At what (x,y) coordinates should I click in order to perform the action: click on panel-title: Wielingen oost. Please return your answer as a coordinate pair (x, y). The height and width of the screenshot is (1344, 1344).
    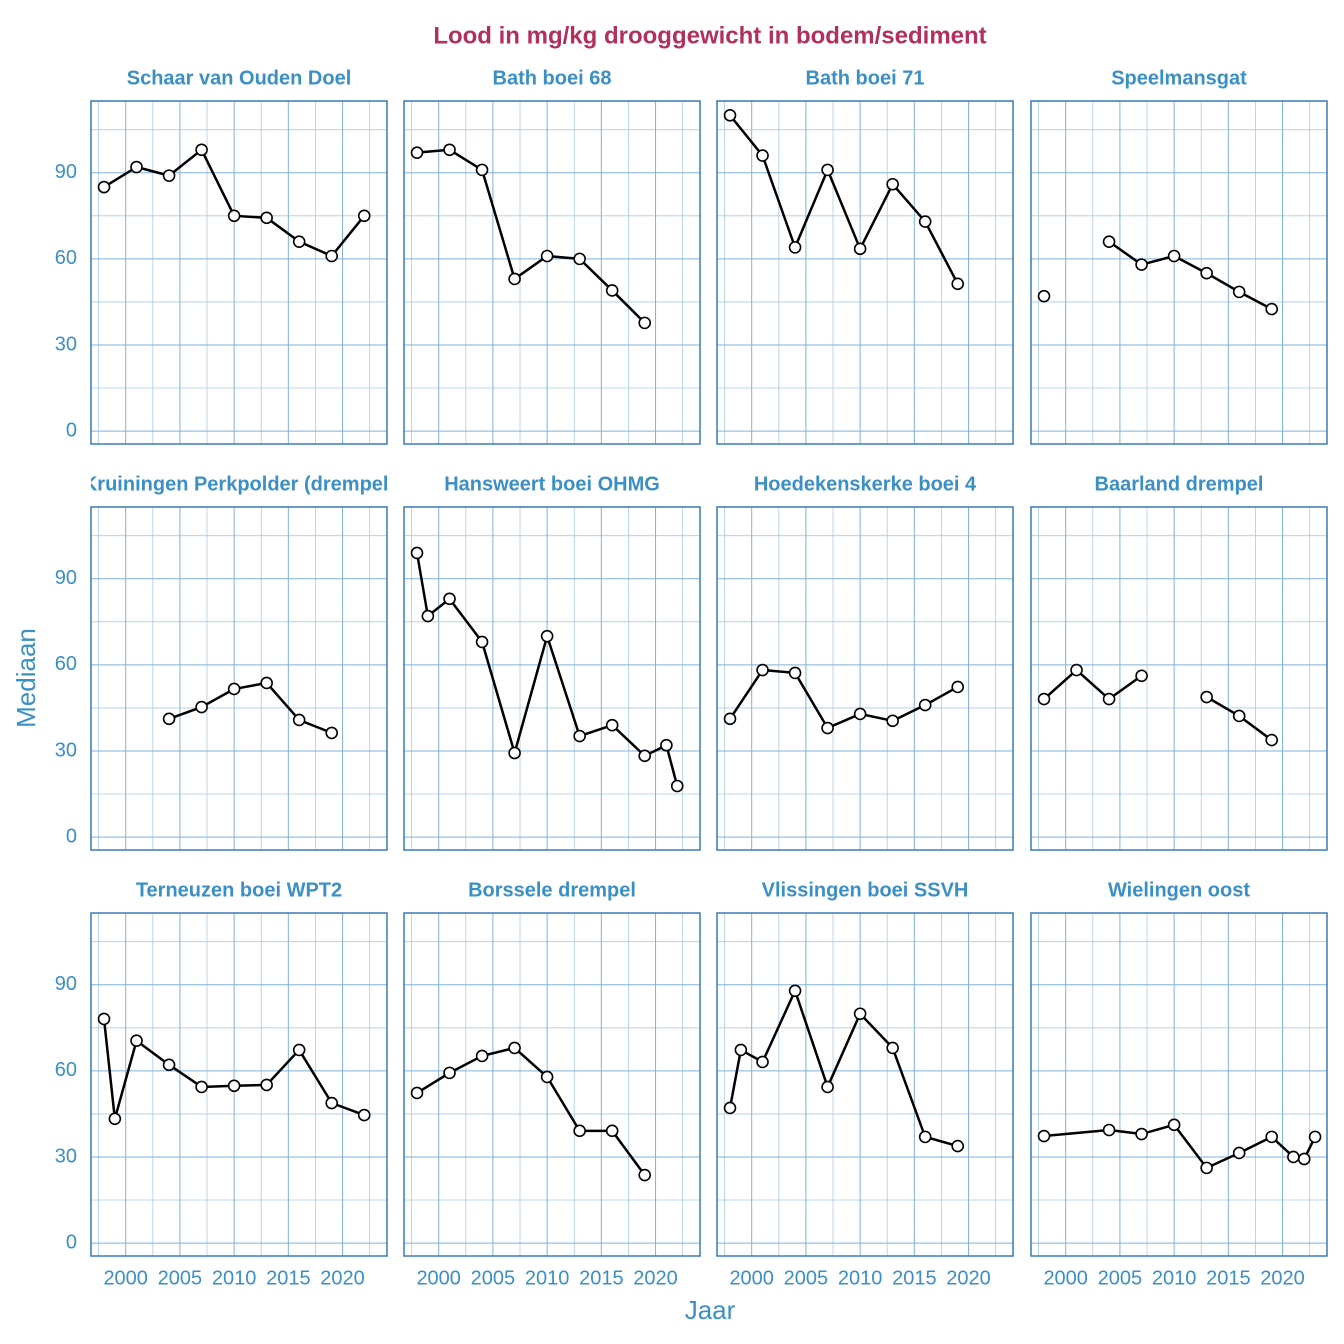
    Looking at the image, I should click on (1179, 890).